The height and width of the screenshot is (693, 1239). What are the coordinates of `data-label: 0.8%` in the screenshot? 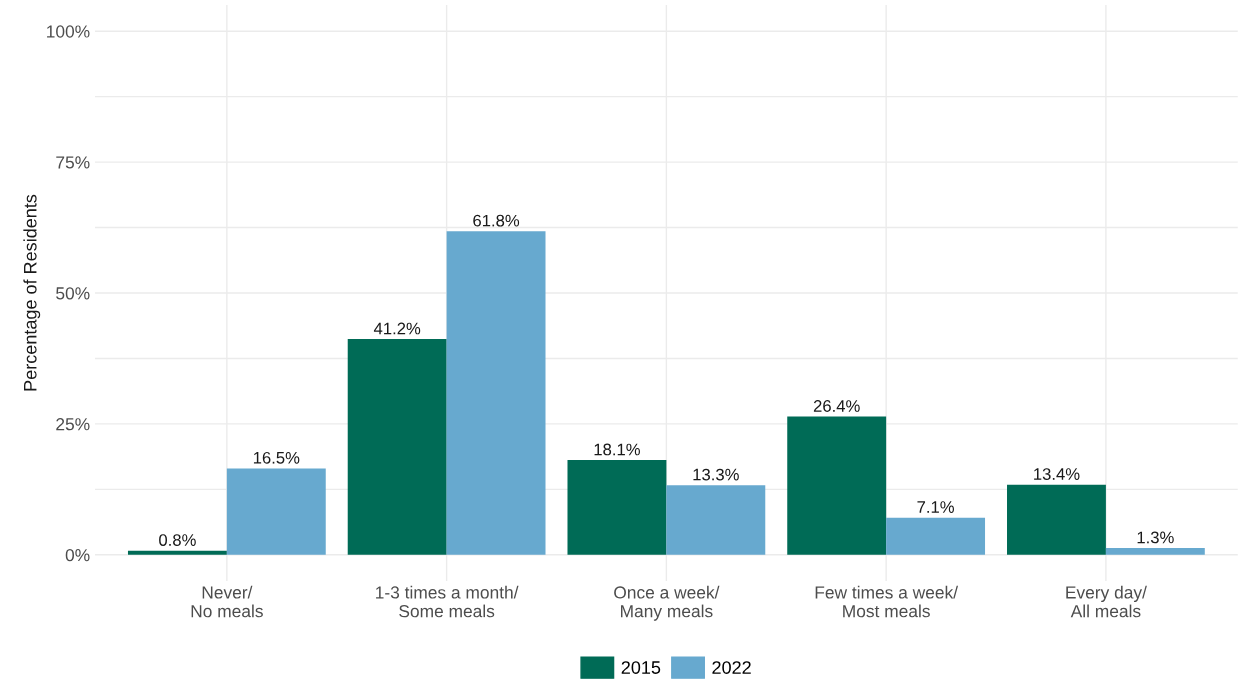 It's located at (177, 540).